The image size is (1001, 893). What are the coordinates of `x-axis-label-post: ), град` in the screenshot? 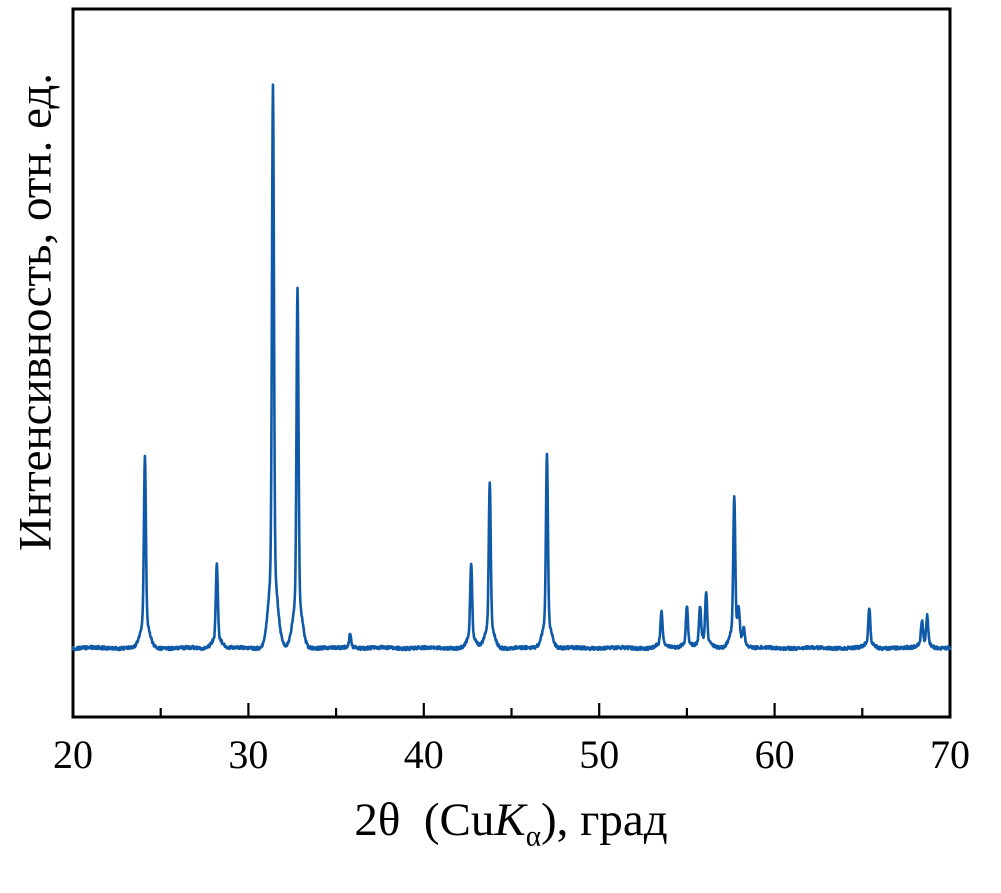 It's located at (604, 820).